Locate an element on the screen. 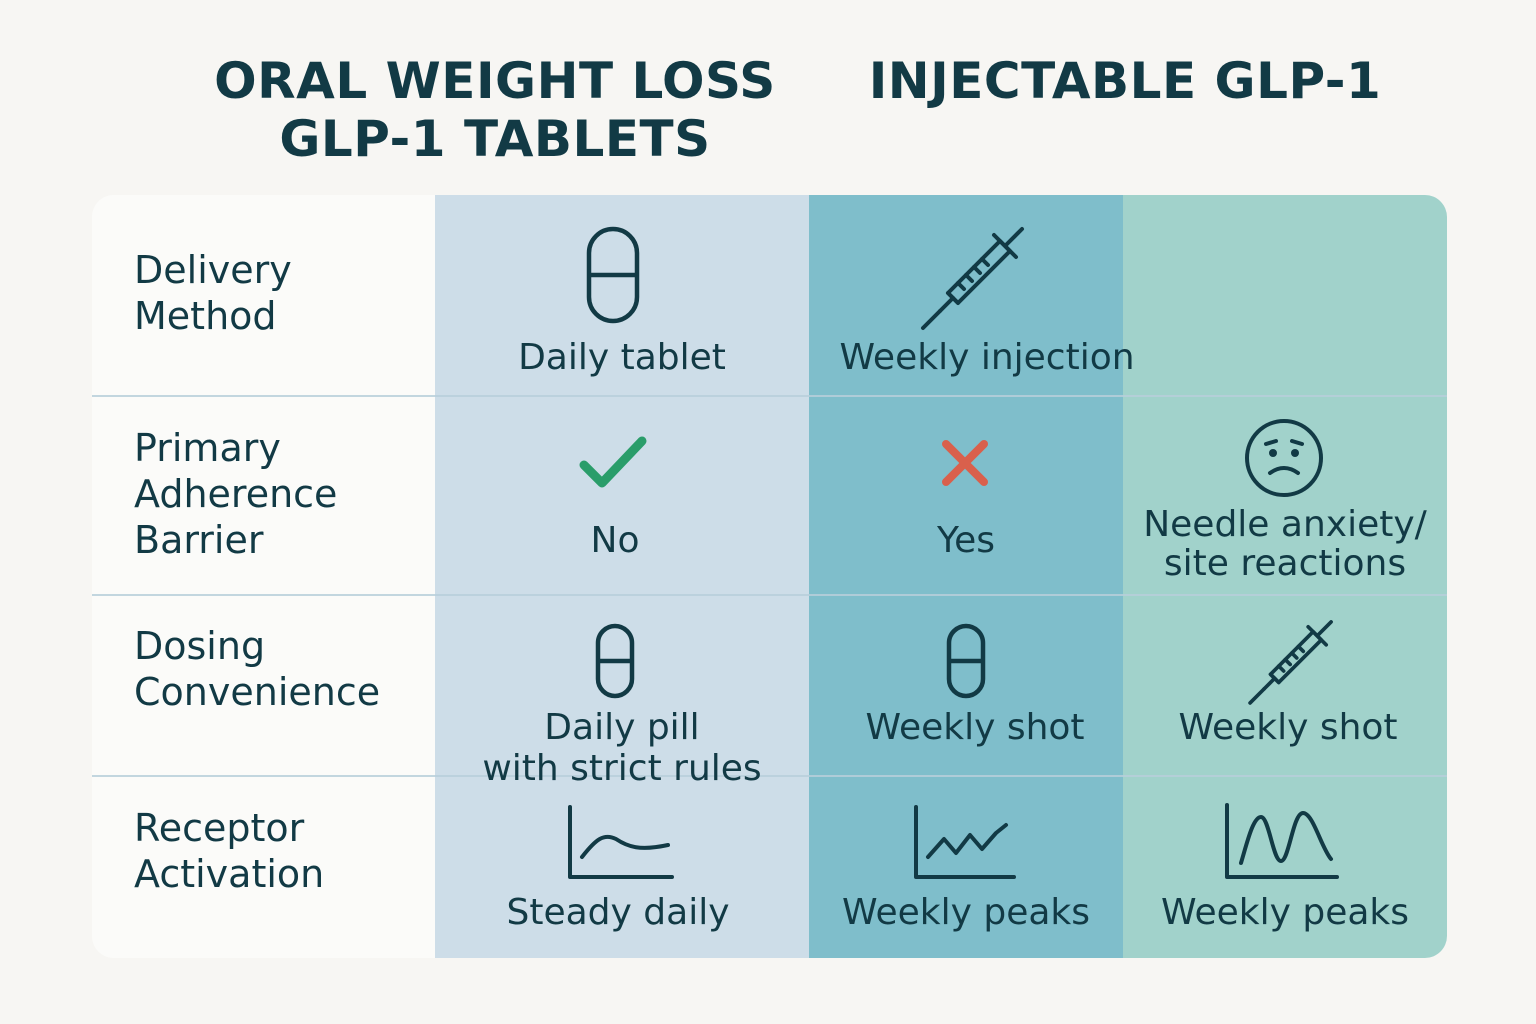 This screenshot has width=1536, height=1024. row-label-line: Receptor is located at coordinates (219, 828).